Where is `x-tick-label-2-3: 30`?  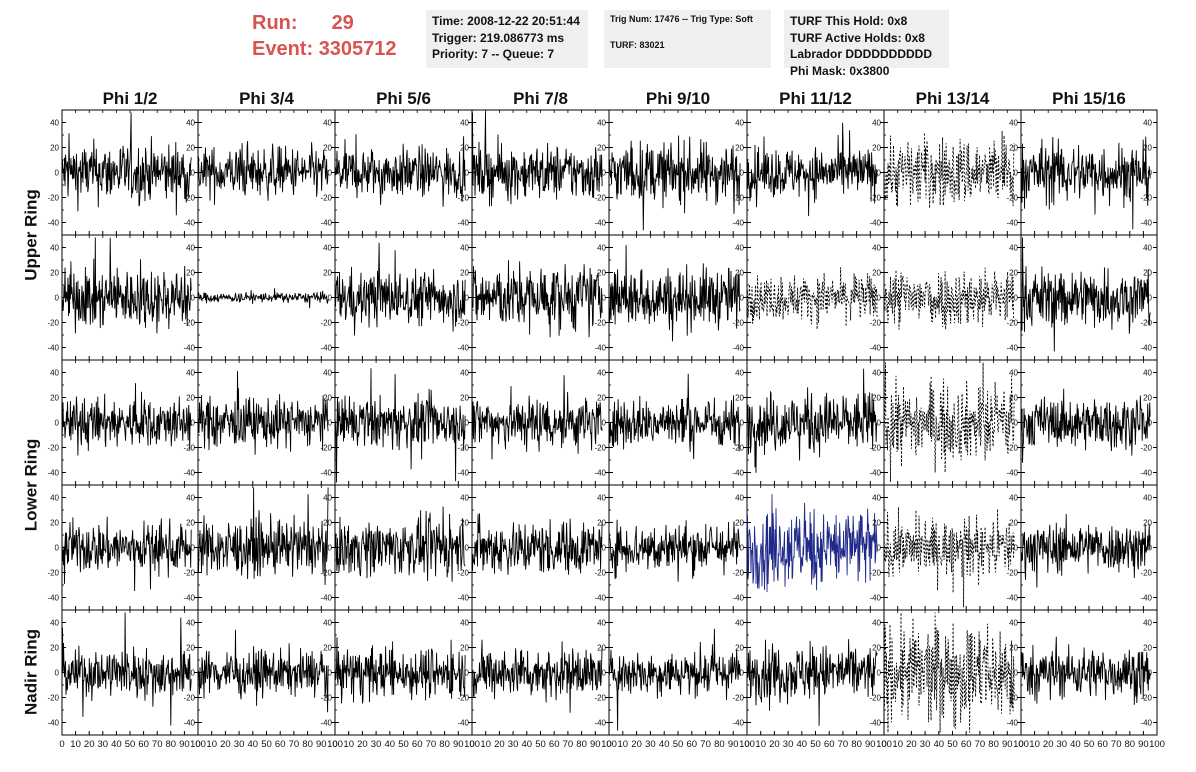 x-tick-label-2-3: 30 is located at coordinates (376, 744).